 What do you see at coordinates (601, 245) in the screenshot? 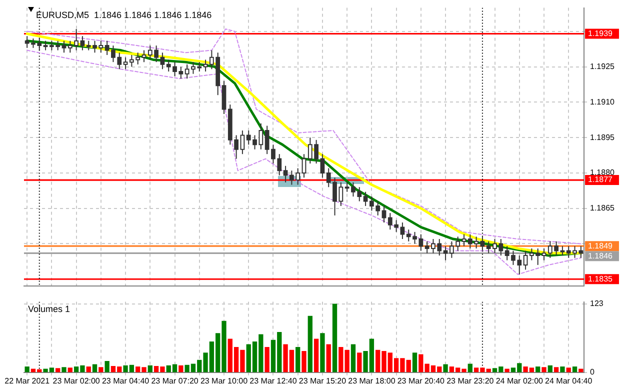
I see `ref-line-label: 1.1849` at bounding box center [601, 245].